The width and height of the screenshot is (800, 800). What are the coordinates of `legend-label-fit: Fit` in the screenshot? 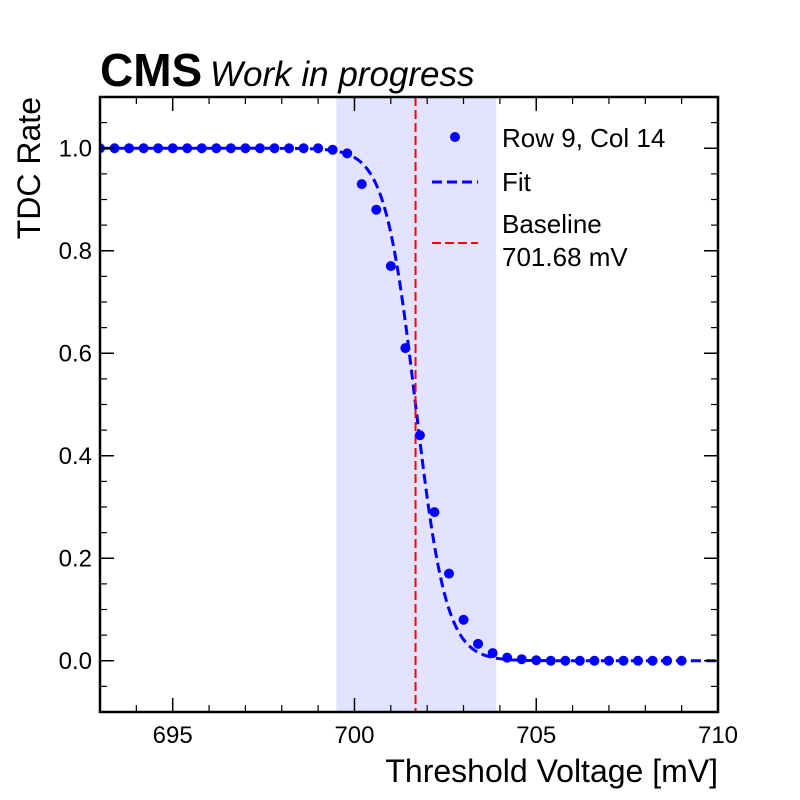 It's located at (517, 182).